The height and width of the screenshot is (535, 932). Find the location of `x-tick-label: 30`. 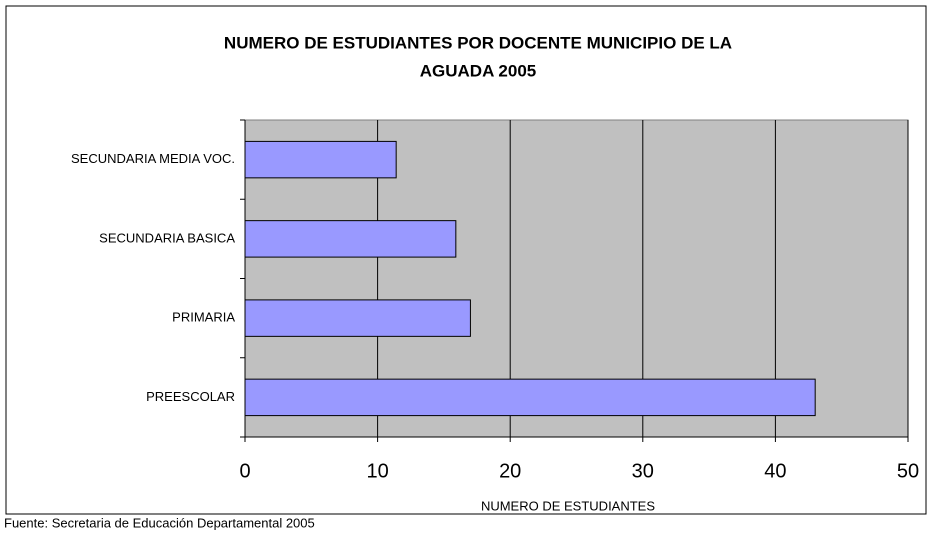

x-tick-label: 30 is located at coordinates (643, 471).